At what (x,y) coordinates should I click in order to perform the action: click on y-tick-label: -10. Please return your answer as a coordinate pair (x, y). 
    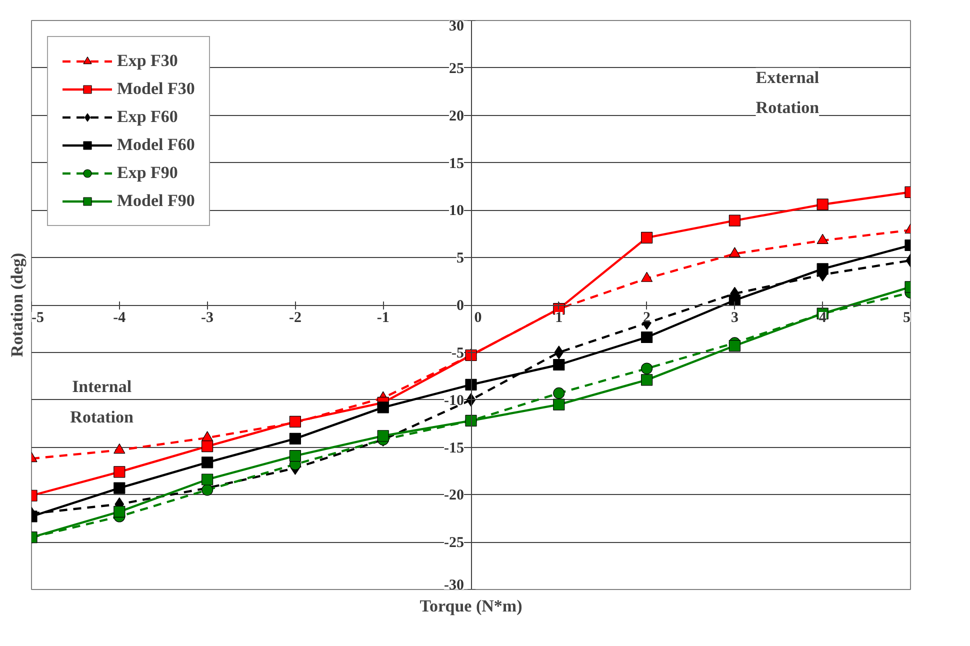
    Looking at the image, I should click on (454, 400).